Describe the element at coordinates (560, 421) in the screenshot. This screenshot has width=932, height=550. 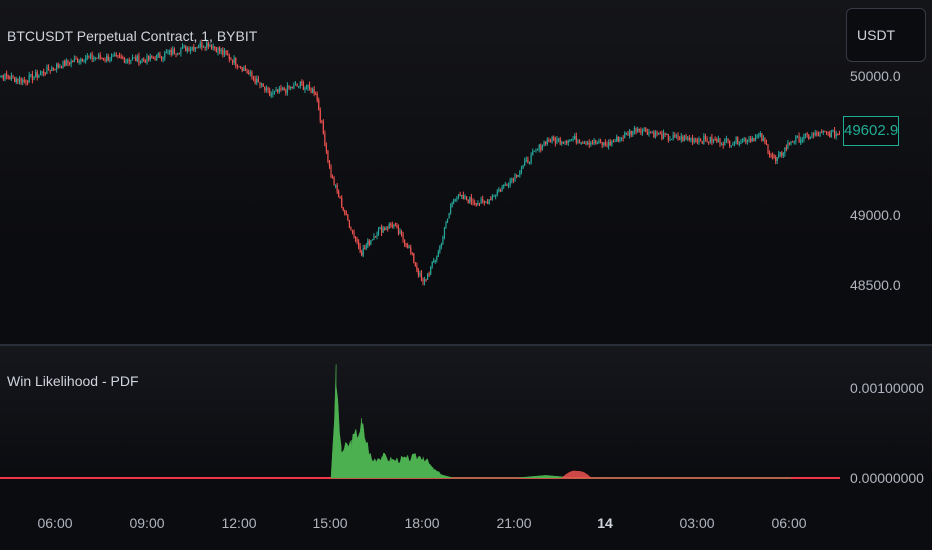
I see `pdf-area` at that location.